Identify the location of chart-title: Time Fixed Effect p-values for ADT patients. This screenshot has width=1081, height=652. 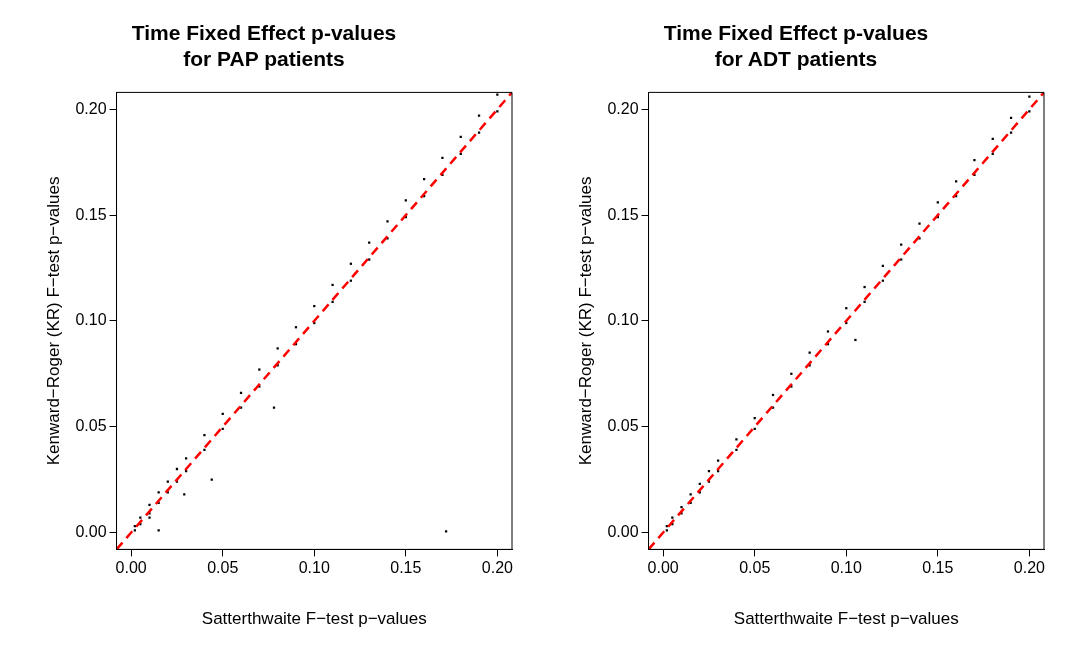
(796, 45).